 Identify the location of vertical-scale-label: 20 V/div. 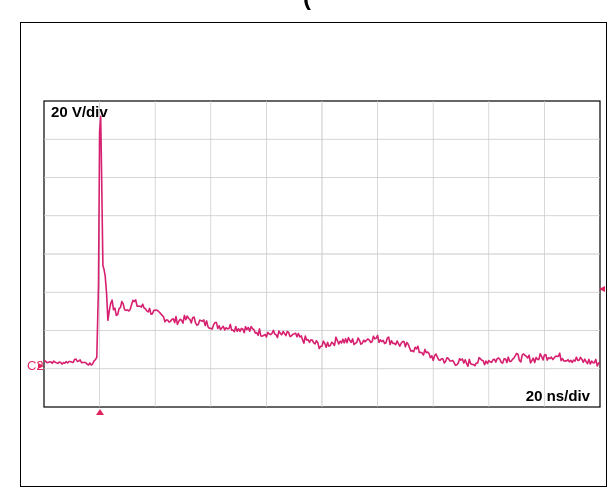
(79, 112).